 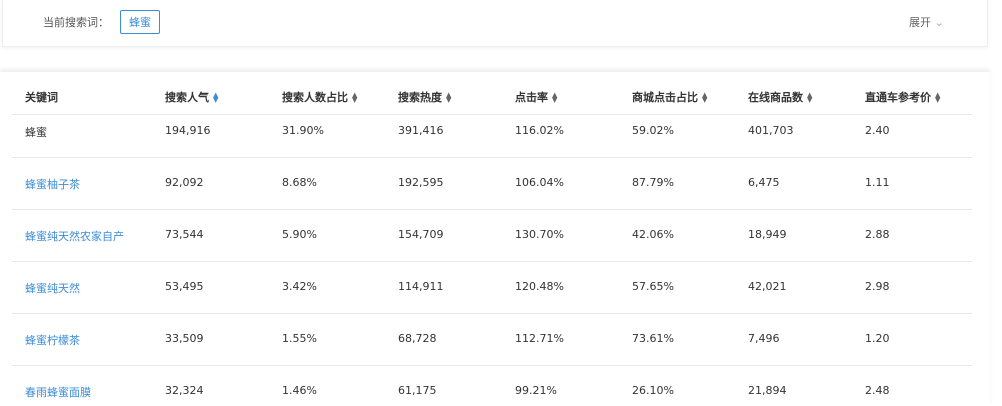 I want to click on value-cell: 1.11, so click(x=877, y=182).